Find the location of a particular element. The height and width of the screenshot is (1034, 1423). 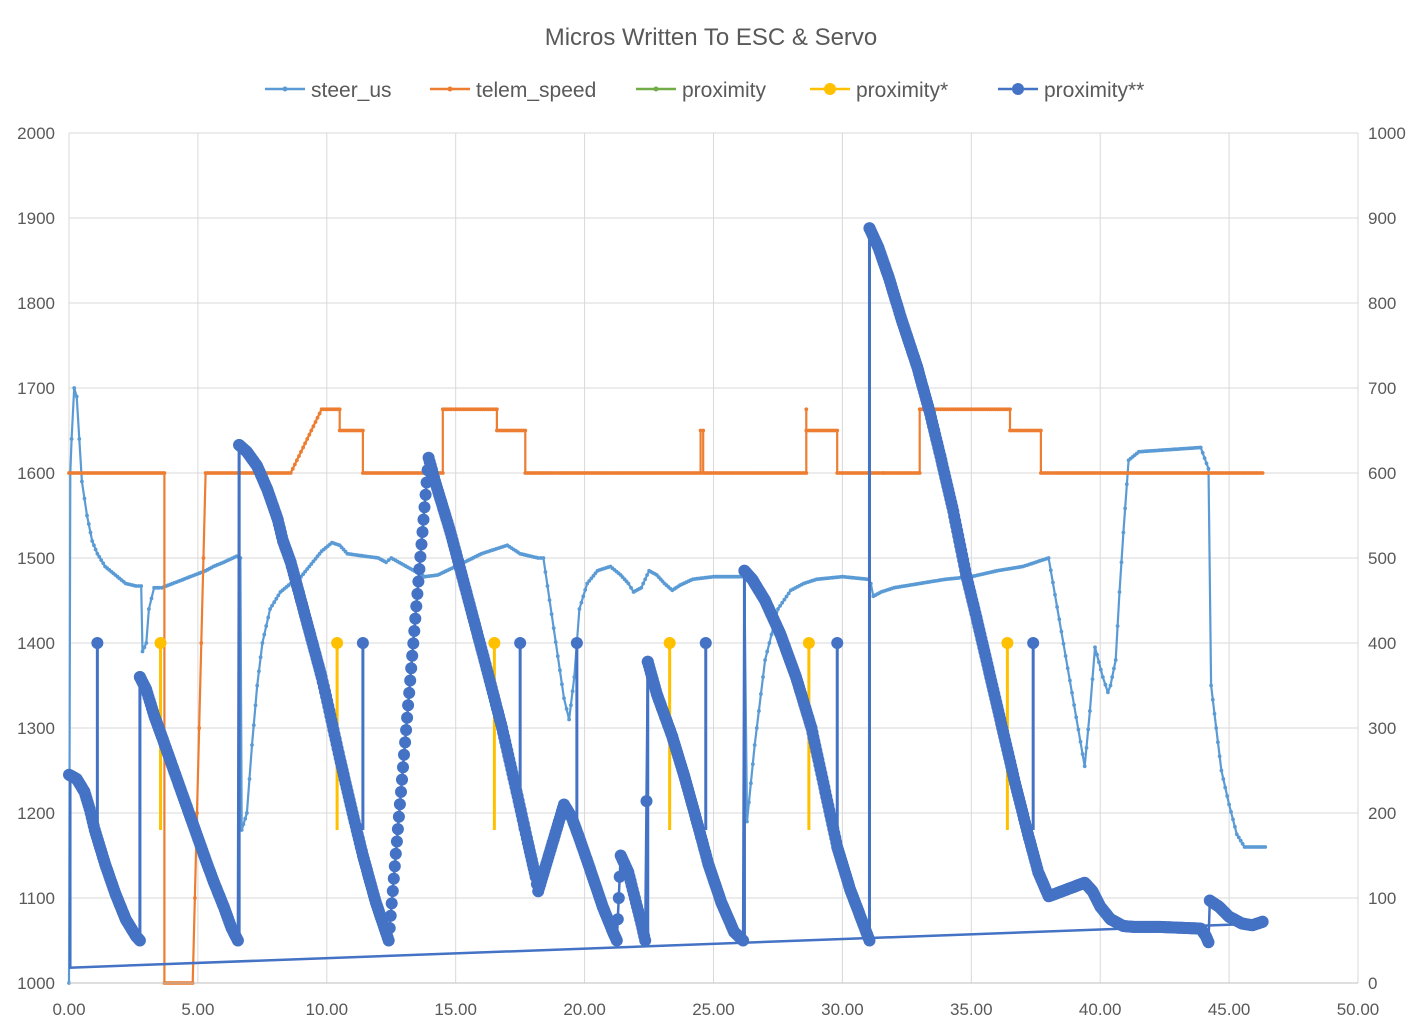

y-right-tick-label: 600 is located at coordinates (1382, 473).